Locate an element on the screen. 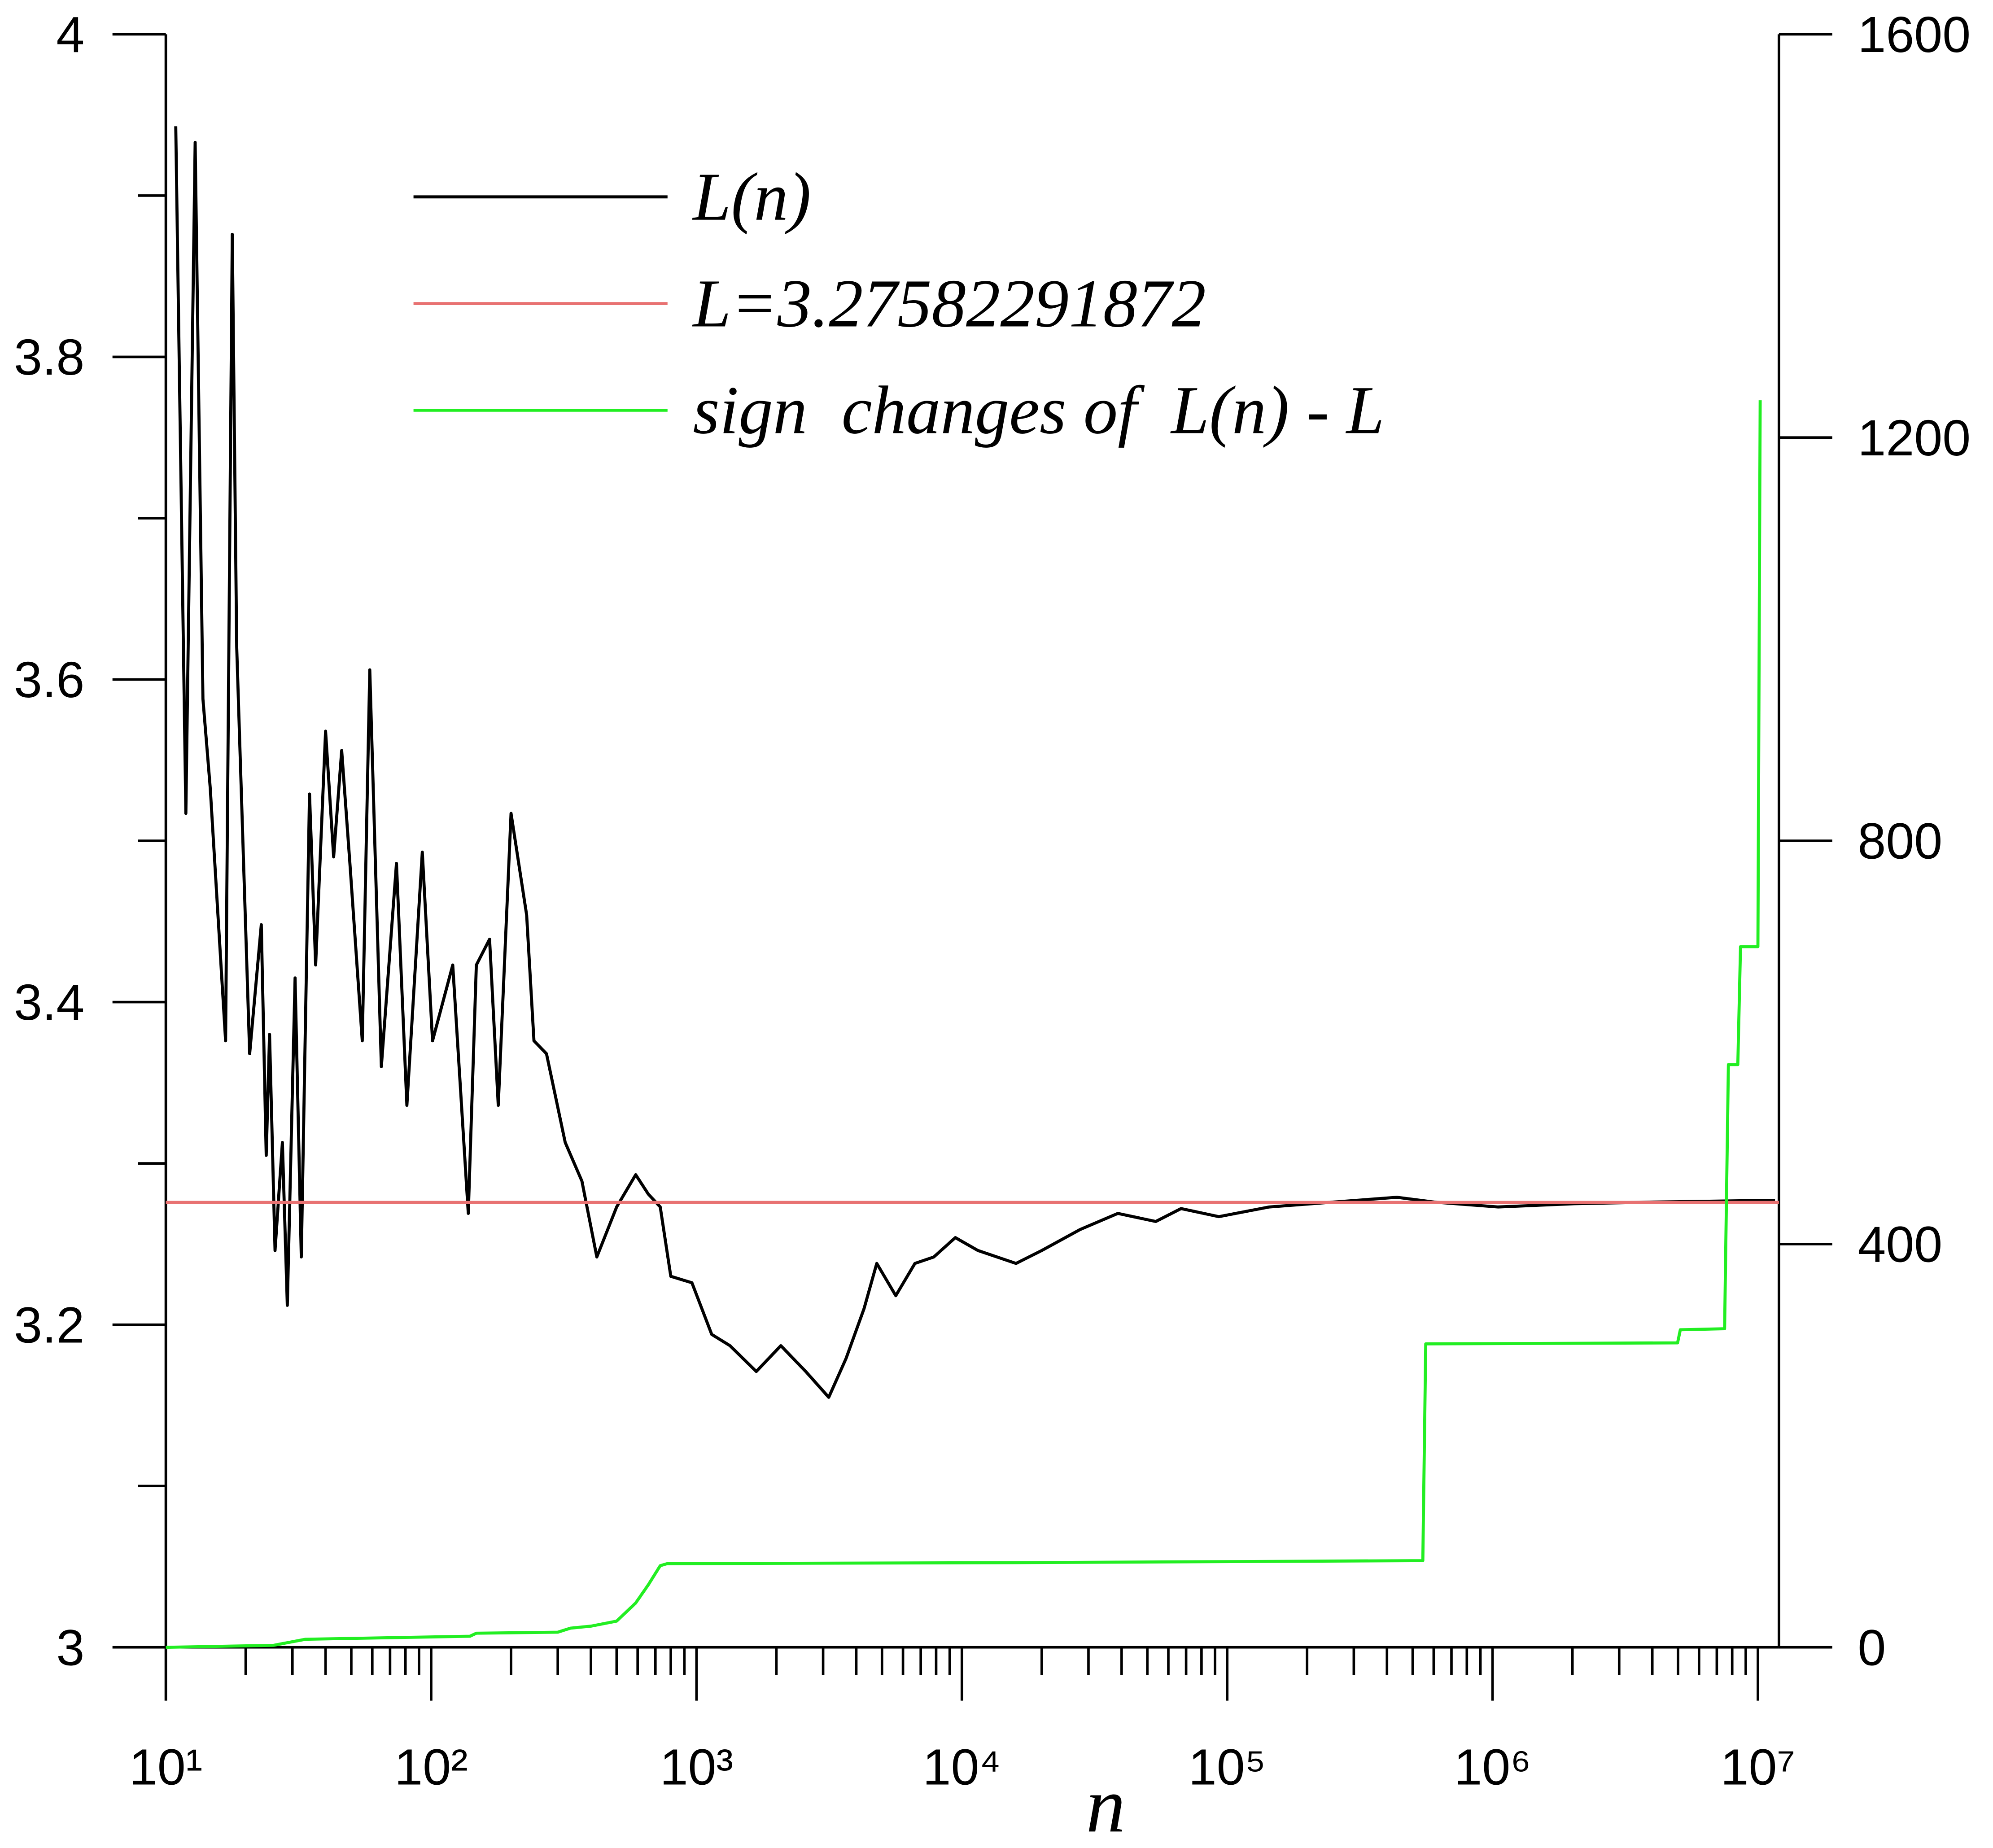  x-tick-label: 10² is located at coordinates (431, 1767).